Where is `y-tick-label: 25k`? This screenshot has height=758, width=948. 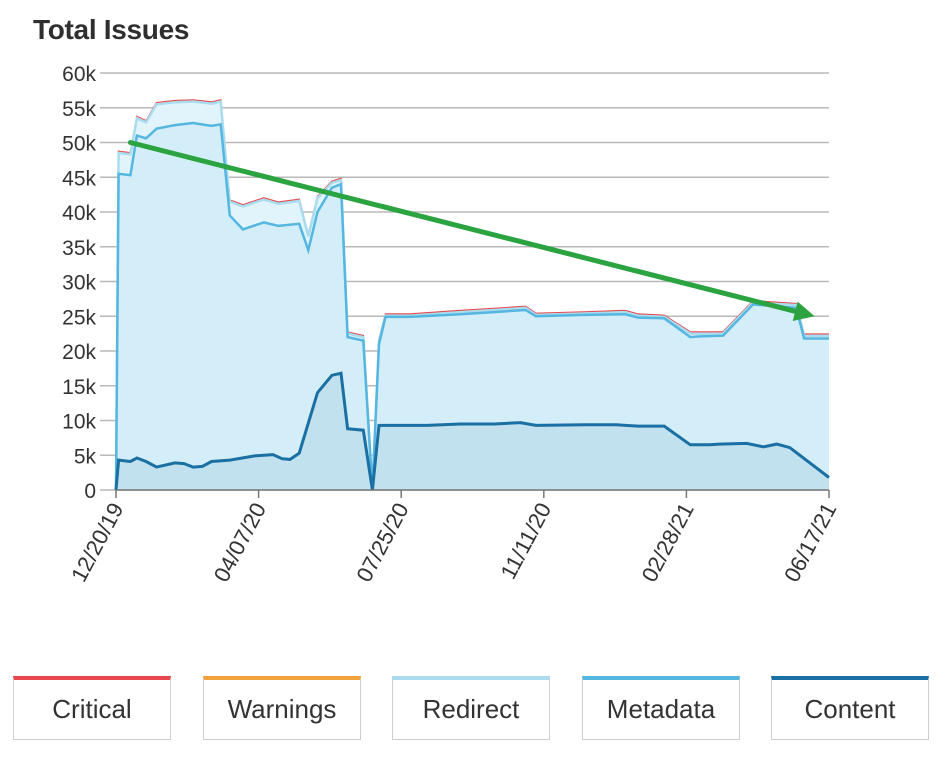
y-tick-label: 25k is located at coordinates (79, 317).